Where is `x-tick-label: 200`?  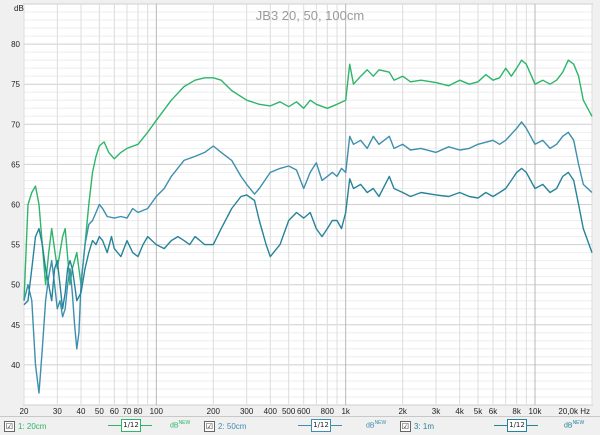
x-tick-label: 200 is located at coordinates (214, 411).